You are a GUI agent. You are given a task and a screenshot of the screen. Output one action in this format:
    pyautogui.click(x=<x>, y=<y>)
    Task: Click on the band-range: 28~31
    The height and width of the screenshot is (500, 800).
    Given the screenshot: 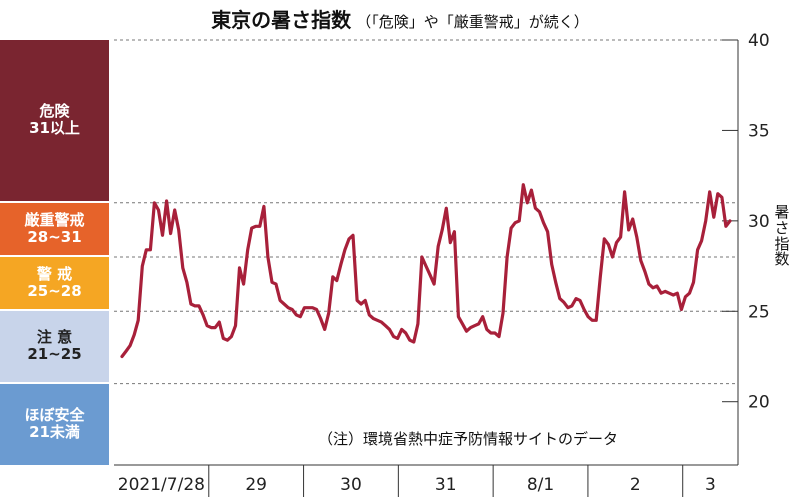 What is the action you would take?
    pyautogui.click(x=54, y=236)
    